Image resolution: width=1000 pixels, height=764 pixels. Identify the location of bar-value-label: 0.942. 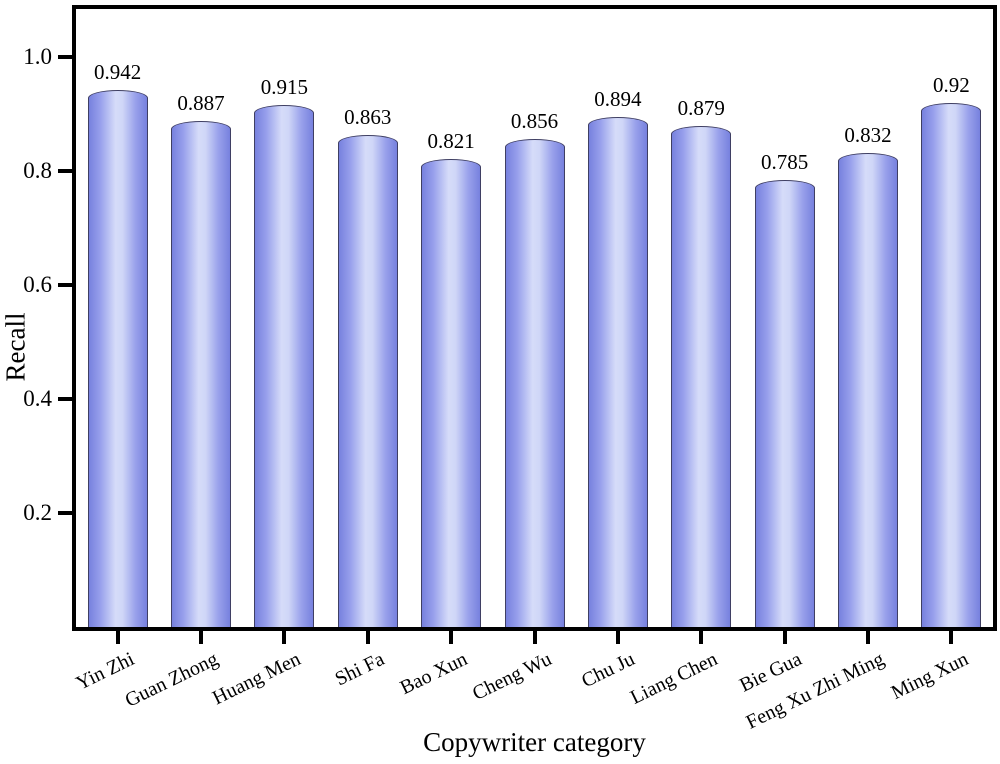
(118, 72).